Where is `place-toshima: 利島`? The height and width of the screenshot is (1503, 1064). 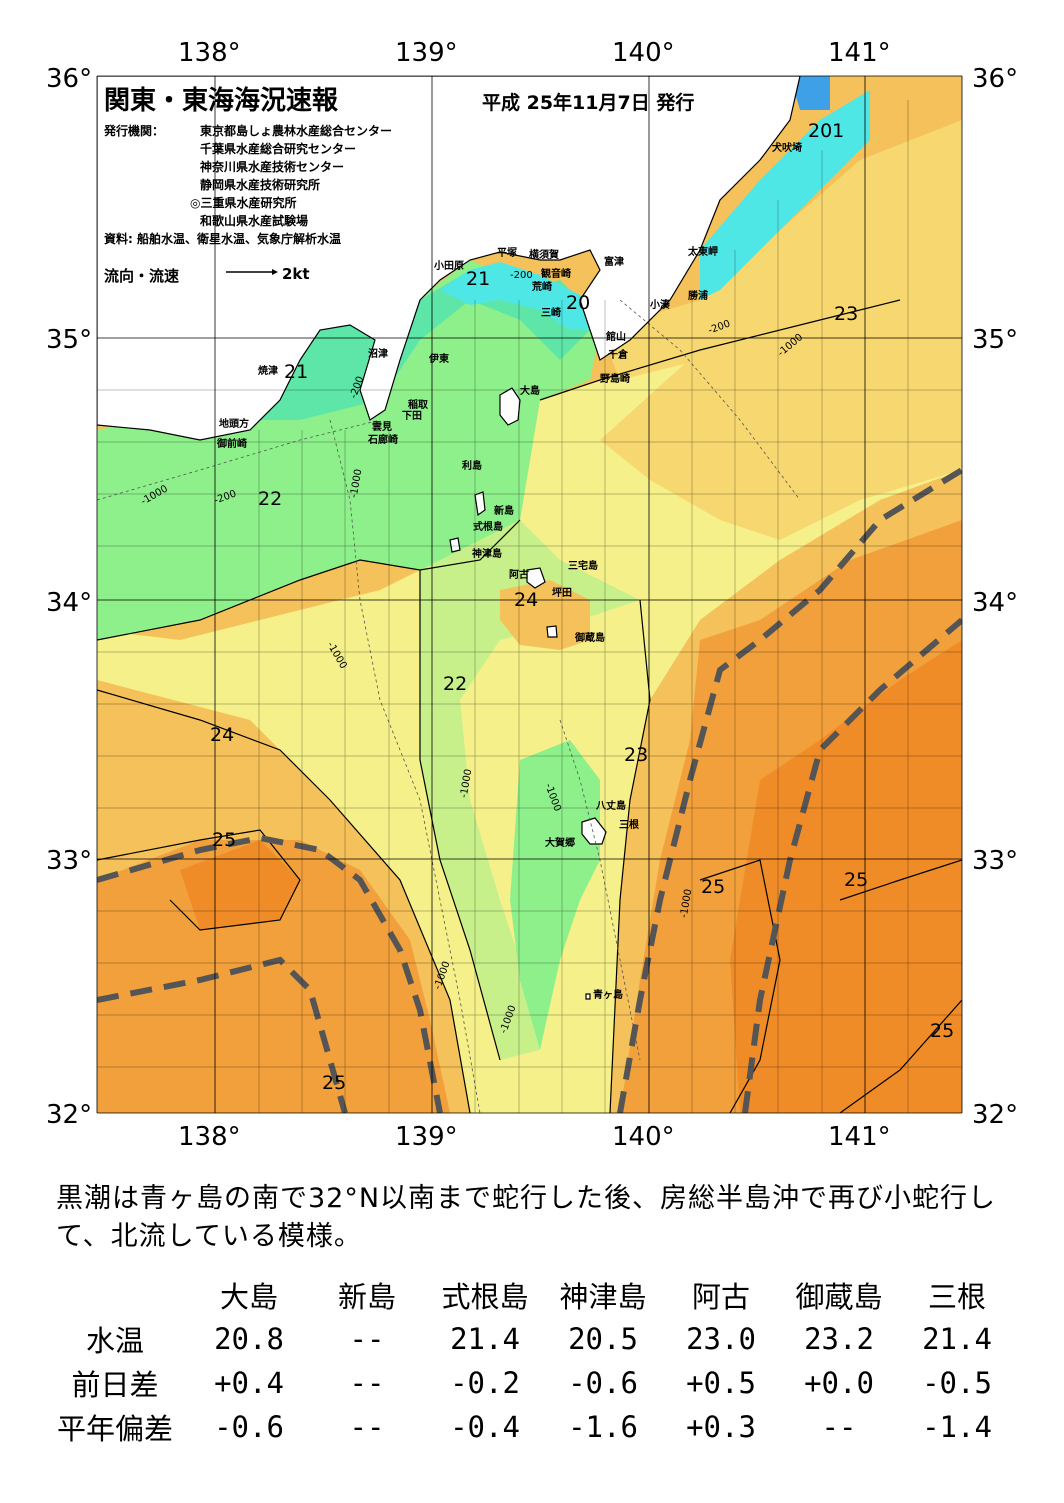
place-toshima: 利島 is located at coordinates (472, 466).